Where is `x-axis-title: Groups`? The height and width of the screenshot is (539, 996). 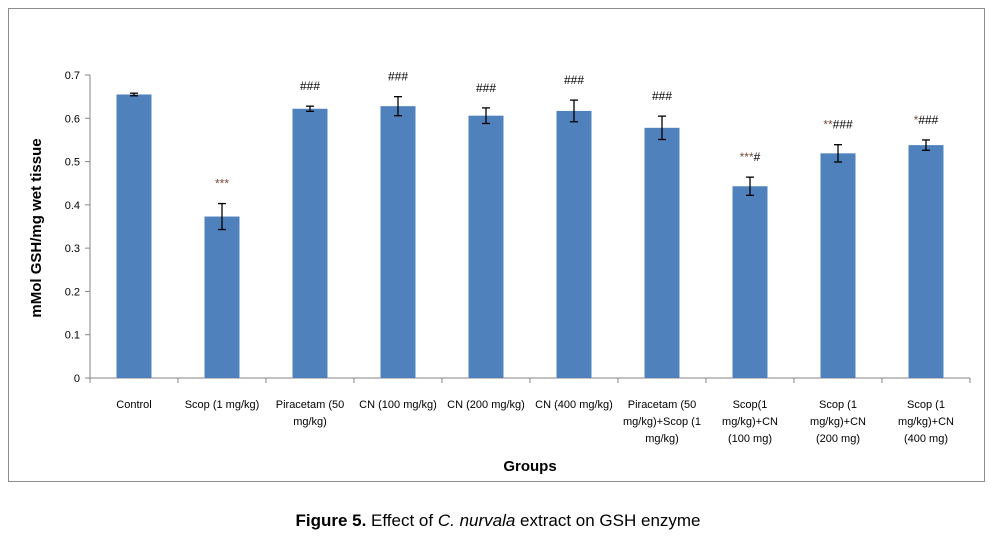
x-axis-title: Groups is located at coordinates (529, 466).